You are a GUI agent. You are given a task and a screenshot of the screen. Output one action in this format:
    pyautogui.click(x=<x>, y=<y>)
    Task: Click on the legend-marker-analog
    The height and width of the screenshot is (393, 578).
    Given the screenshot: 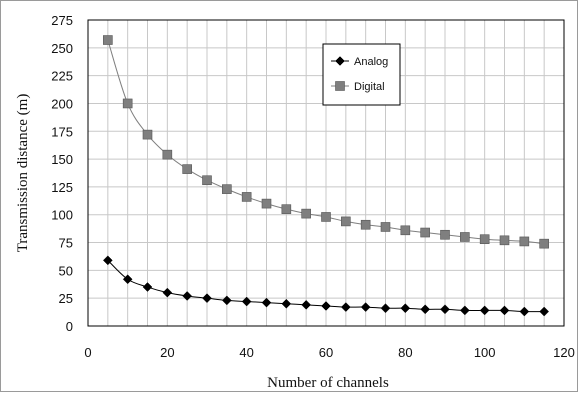 What is the action you would take?
    pyautogui.click(x=340, y=61)
    